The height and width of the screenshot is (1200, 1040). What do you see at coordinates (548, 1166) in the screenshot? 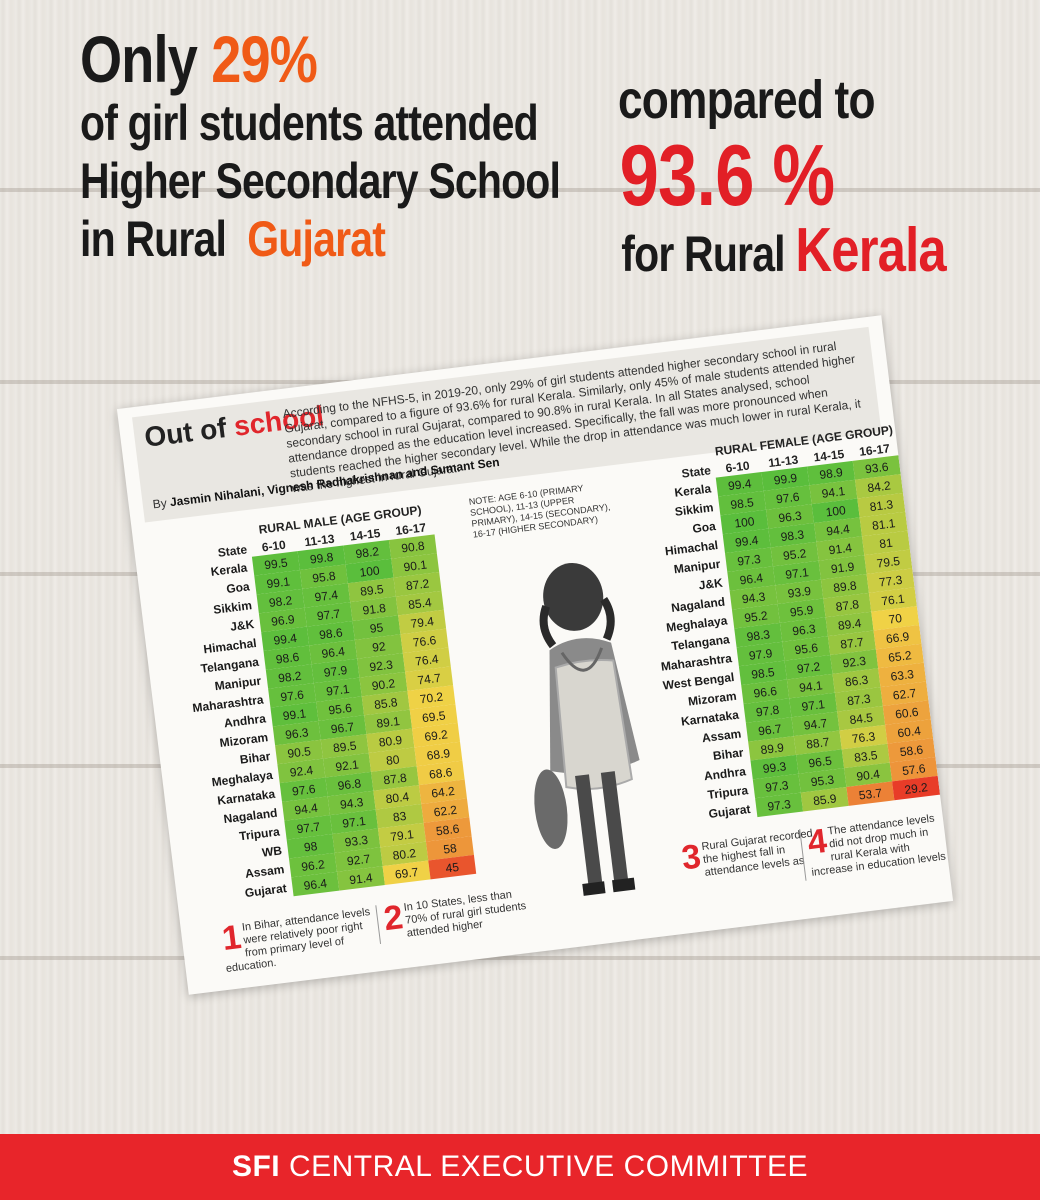
I see `banner-committee: CENTRAL EXECUTIVE COMMITTEE` at bounding box center [548, 1166].